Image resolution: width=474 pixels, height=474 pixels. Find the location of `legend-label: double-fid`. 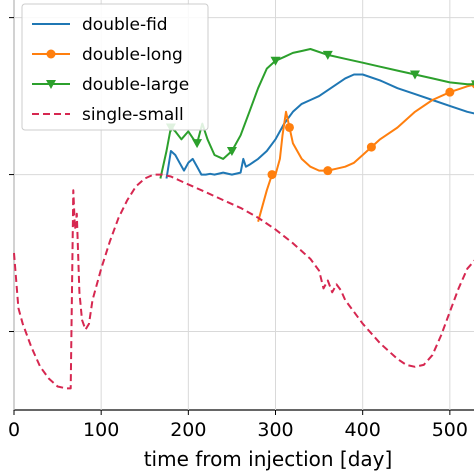

legend-label: double-fid is located at coordinates (125, 25).